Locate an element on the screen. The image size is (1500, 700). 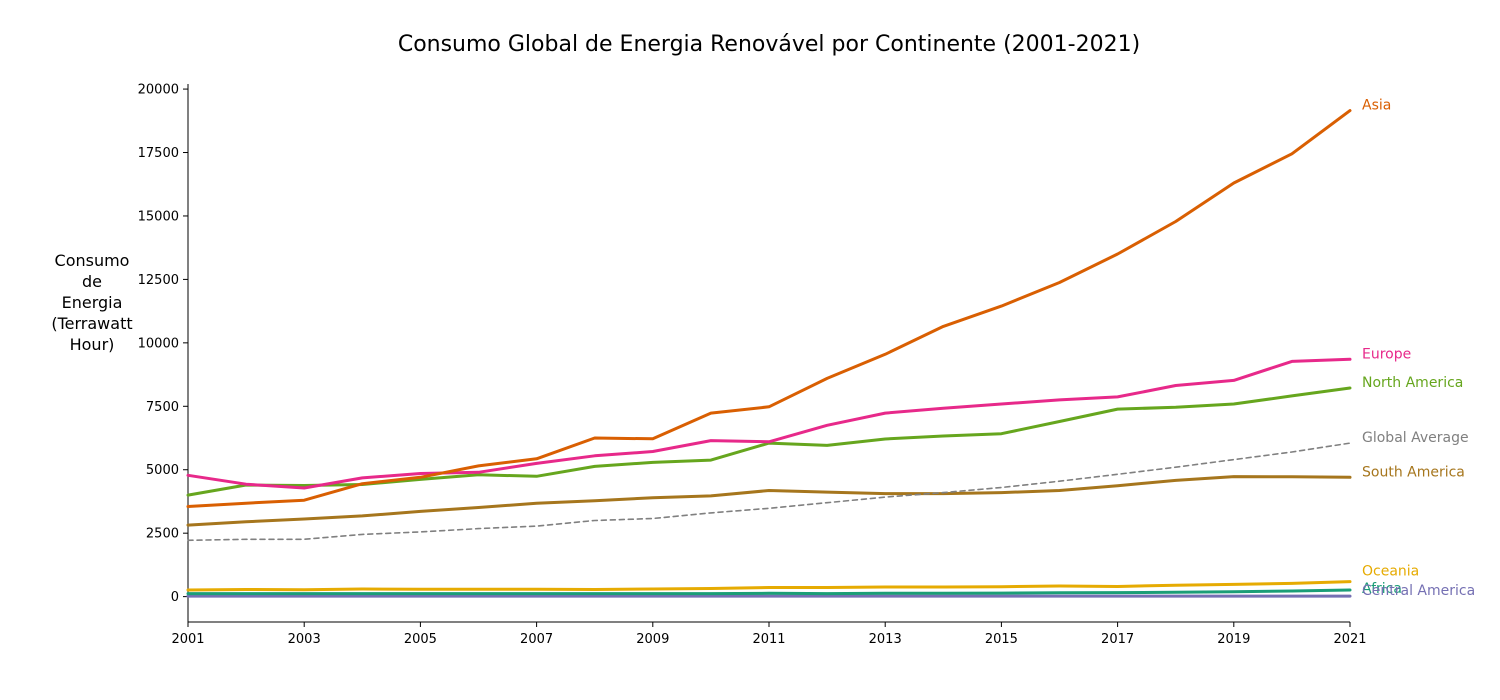
x-tick-label: 2021 is located at coordinates (1349, 639).